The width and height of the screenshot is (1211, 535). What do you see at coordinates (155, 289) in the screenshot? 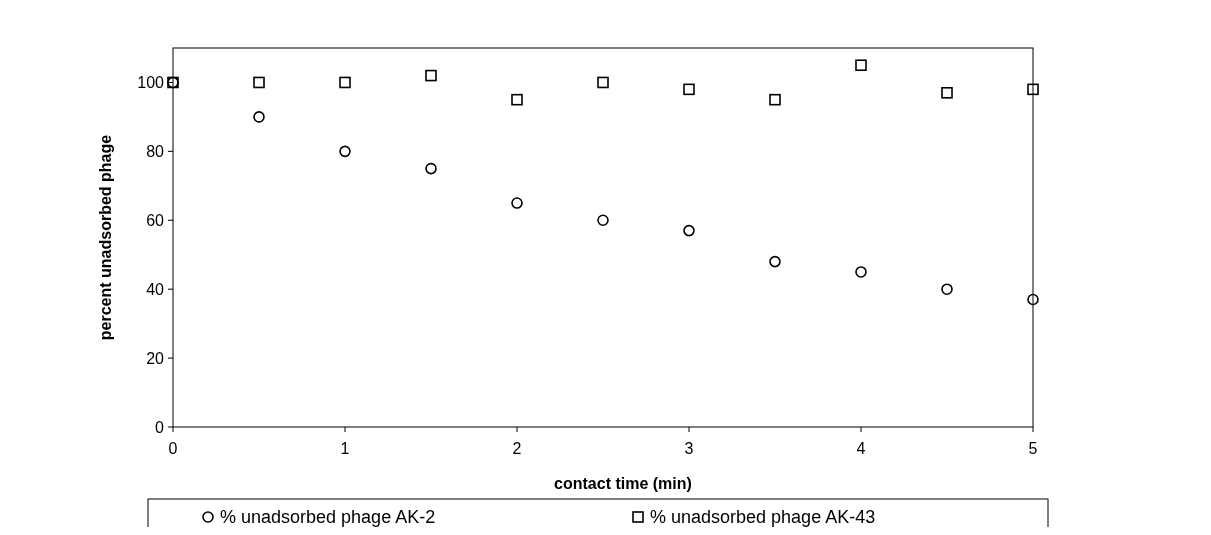
I see `y-tick-label: 40` at bounding box center [155, 289].